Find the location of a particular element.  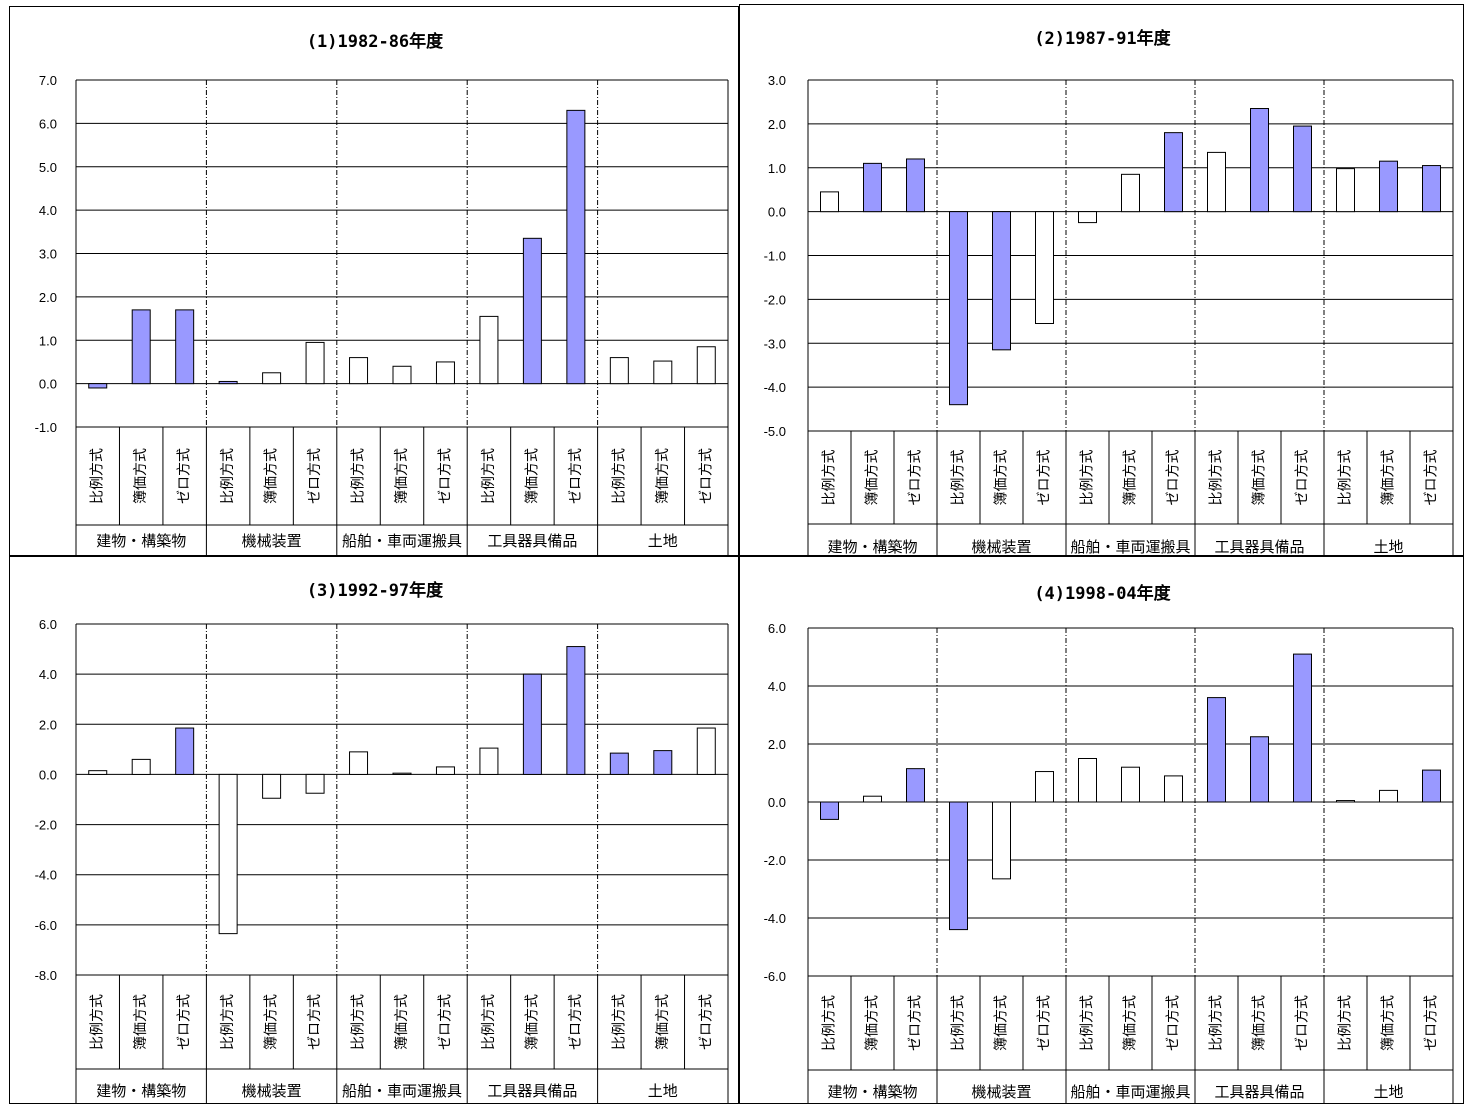

y-tick-label: 3.0 is located at coordinates (777, 80).